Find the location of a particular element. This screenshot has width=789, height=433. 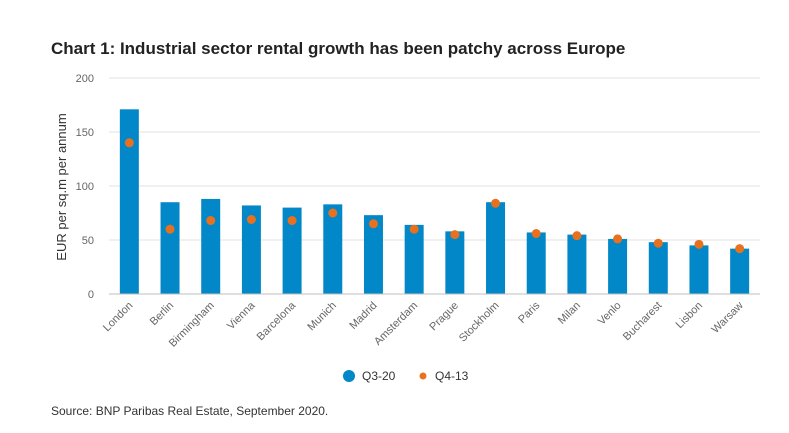

dot-munich is located at coordinates (333, 213).